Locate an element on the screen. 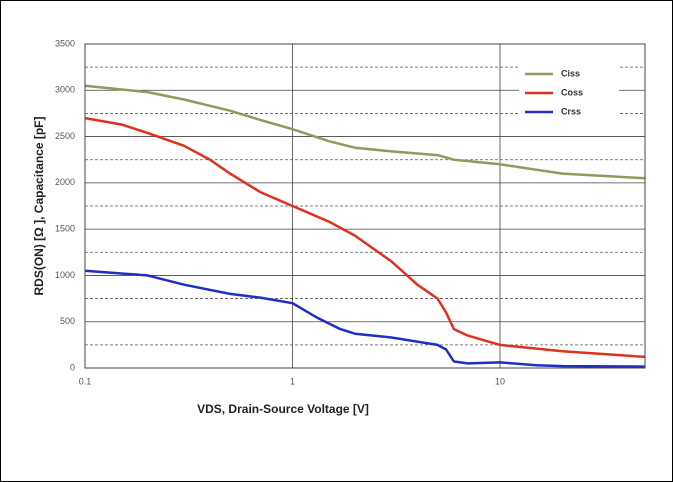 Image resolution: width=673 pixels, height=482 pixels. x-tick-label: 10 is located at coordinates (500, 381).